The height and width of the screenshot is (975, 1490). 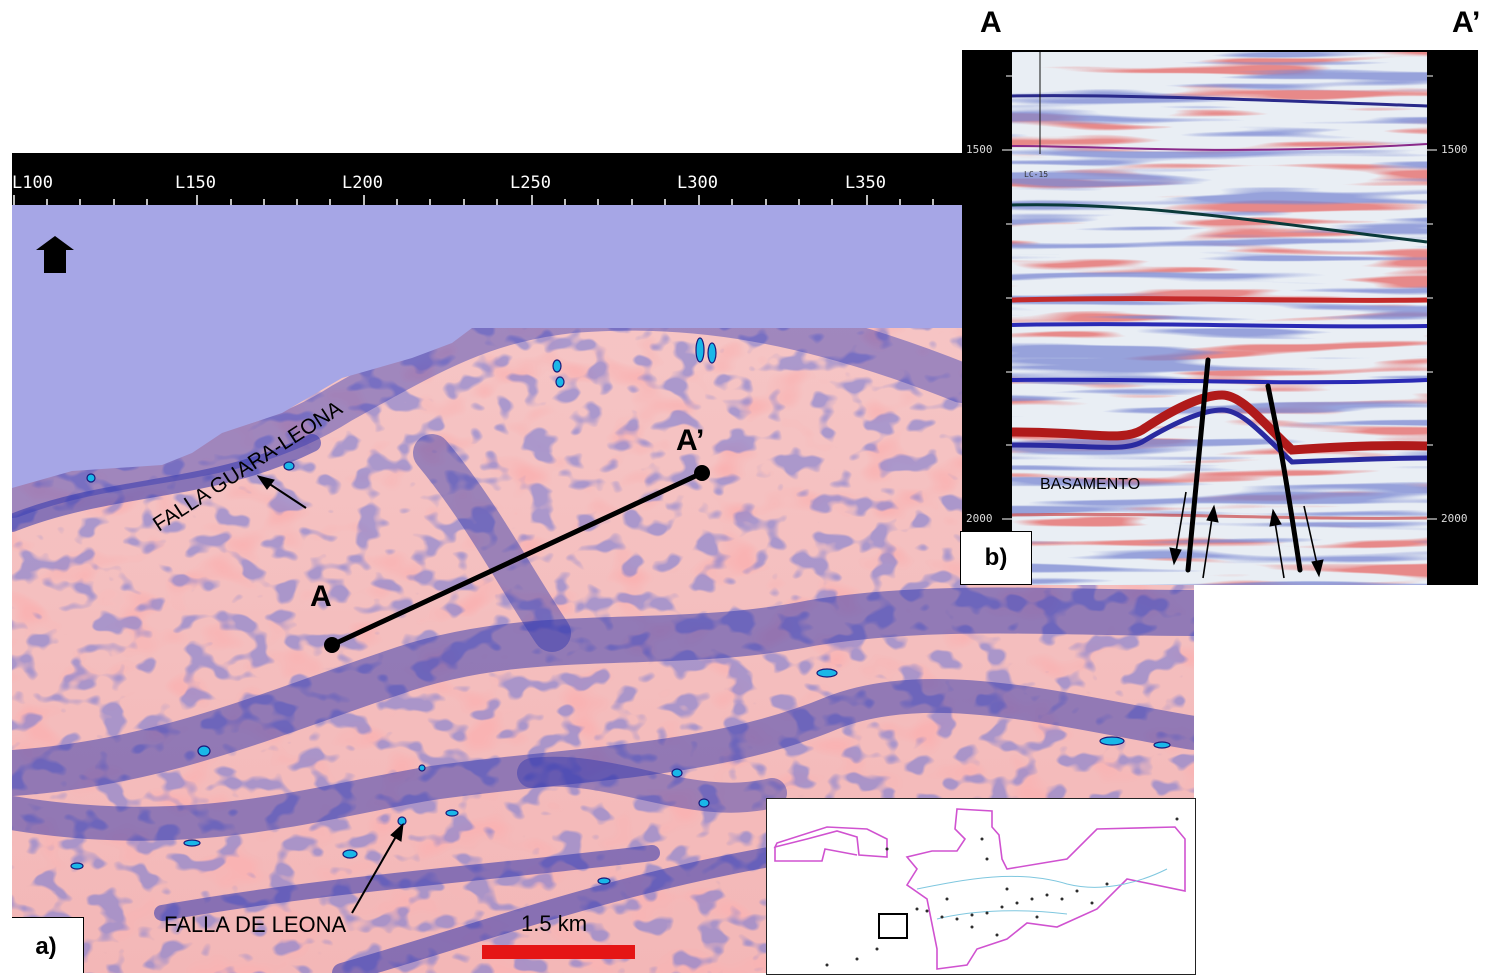 I want to click on section-label-a-prime: A’, so click(x=690, y=440).